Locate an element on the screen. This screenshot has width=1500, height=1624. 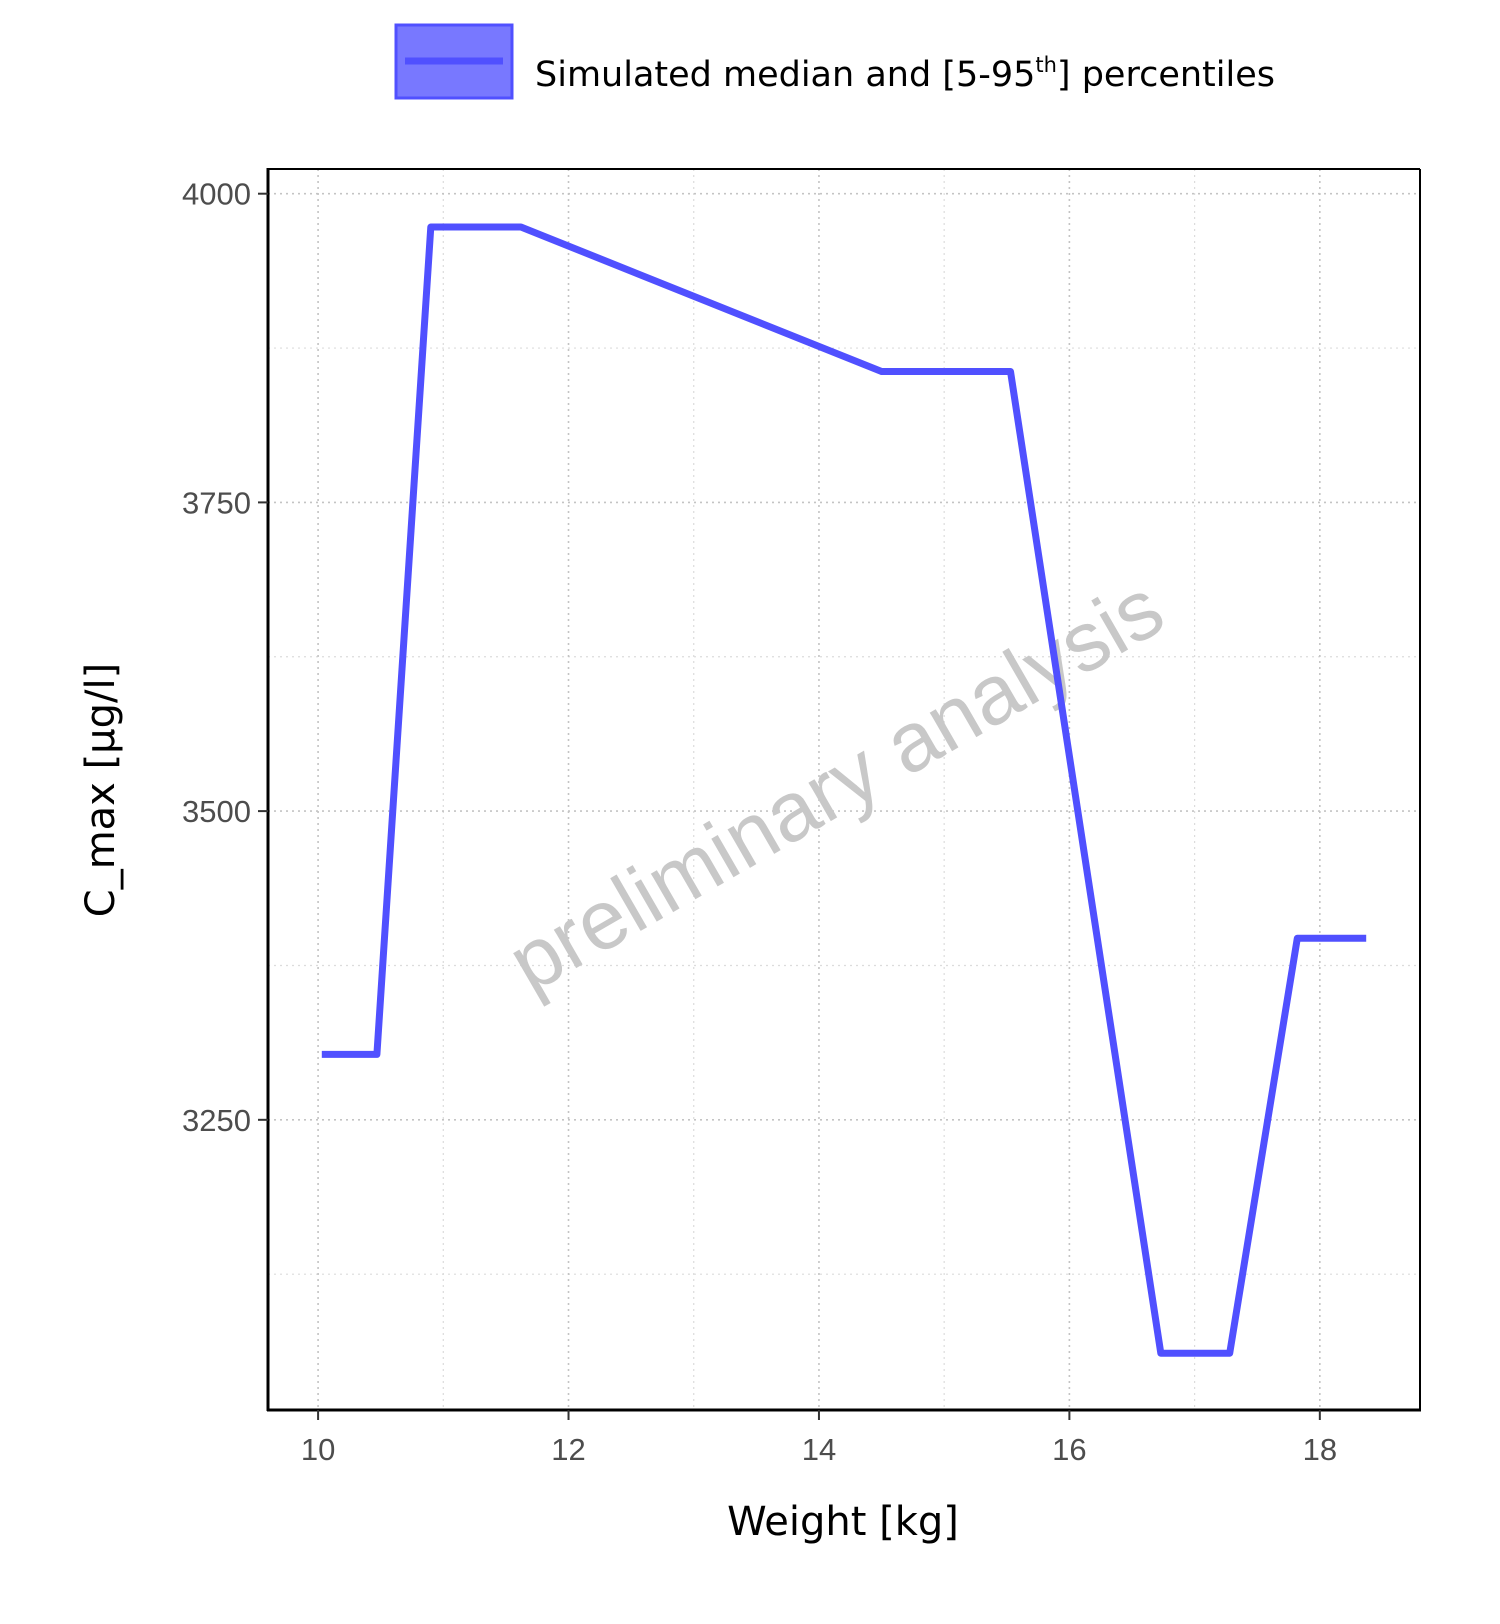
x-tick-label: 16 is located at coordinates (1069, 1449).